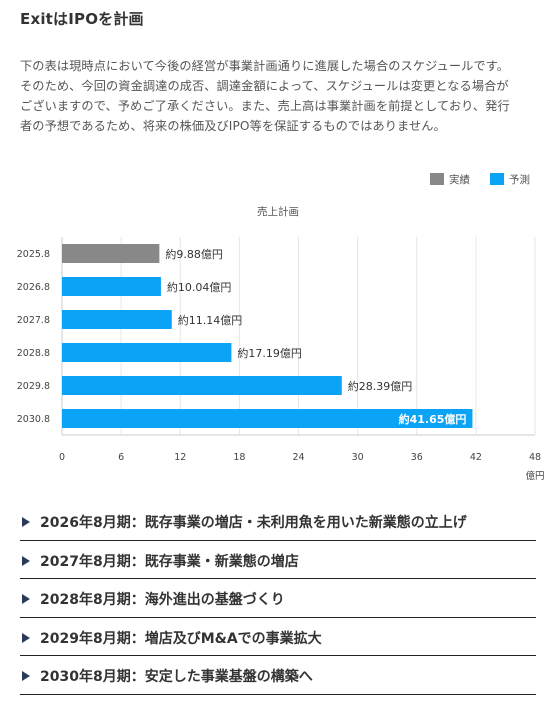  What do you see at coordinates (265, 106) in the screenshot?
I see `disclaimer-line: ございますので、予めご了承ください。また、売上高は事業計画を前提としており、発行` at bounding box center [265, 106].